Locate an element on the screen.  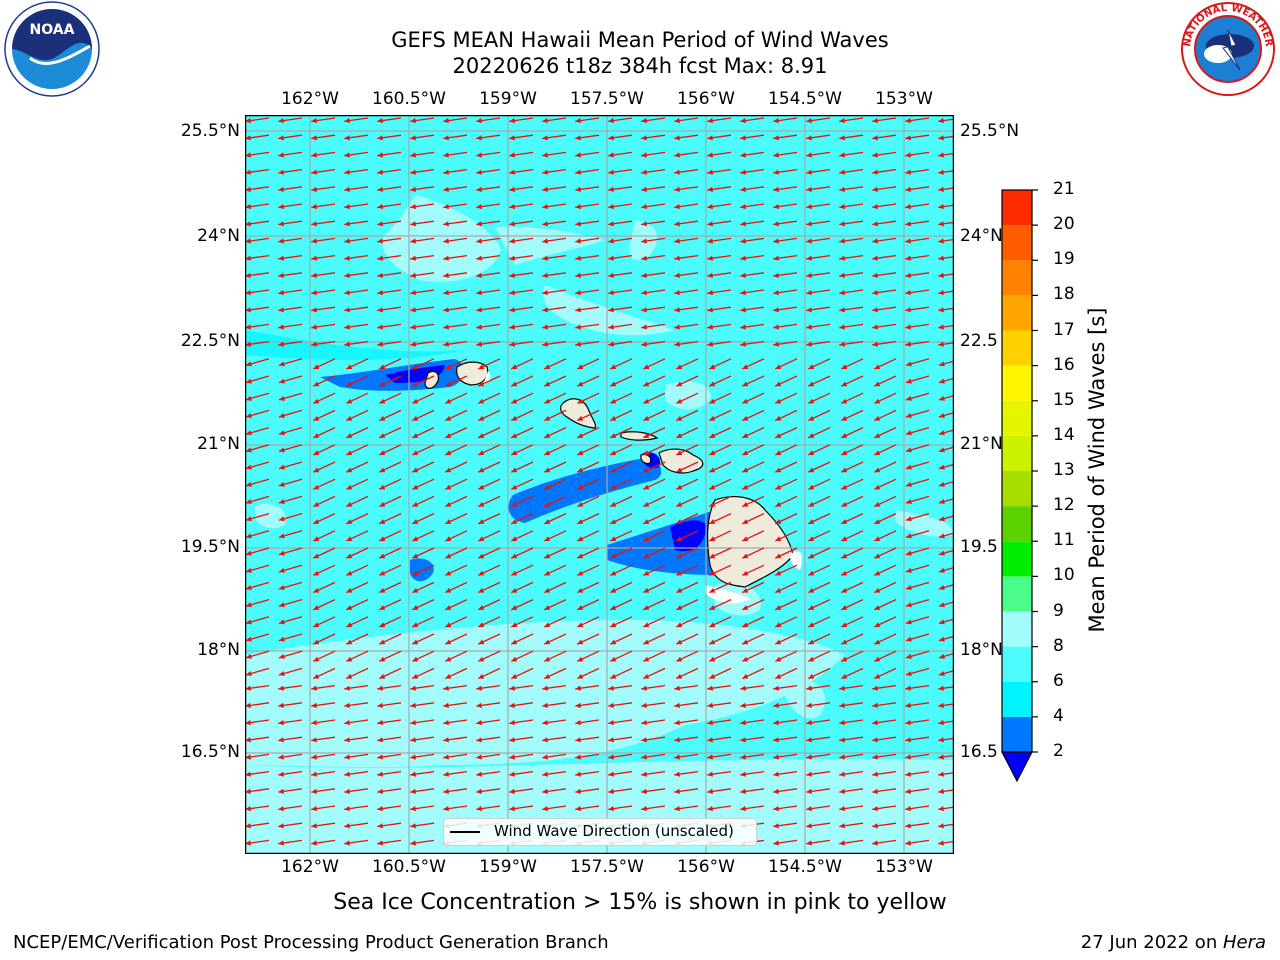
lat-label-left: 16.5°N is located at coordinates (210, 752).